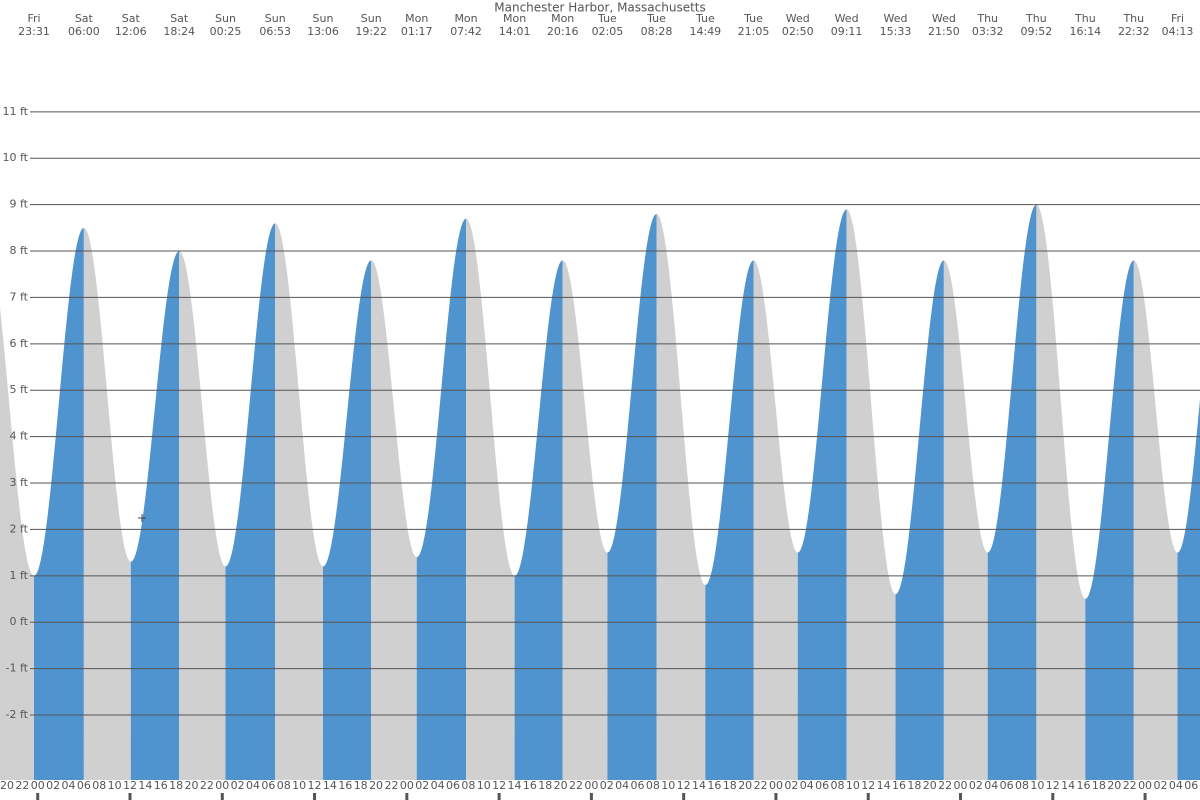 This screenshot has height=800, width=1200. I want to click on y-tick-label: 8 ft, so click(19, 250).